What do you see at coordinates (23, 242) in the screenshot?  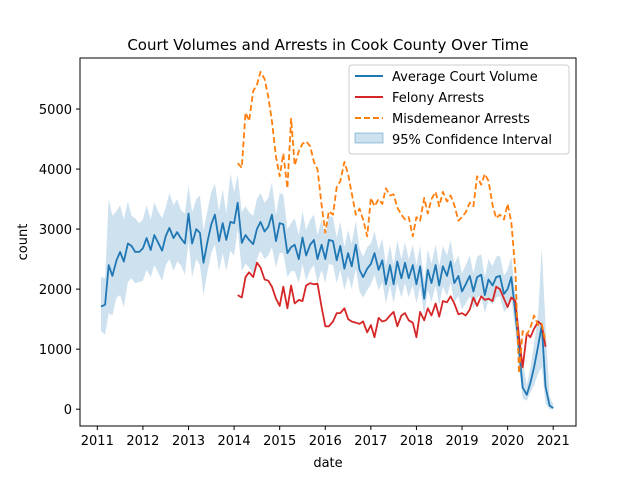 I see `y-axis-label: count` at bounding box center [23, 242].